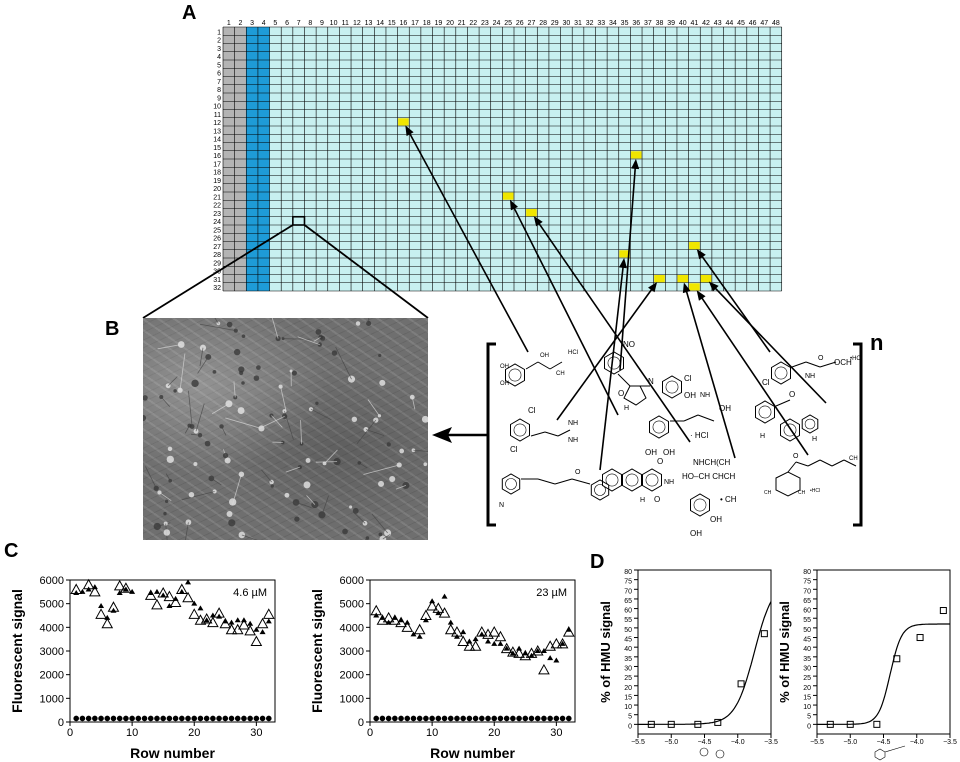 The height and width of the screenshot is (762, 960). What do you see at coordinates (624, 254) in the screenshot?
I see `hit-well-r28-c35` at bounding box center [624, 254].